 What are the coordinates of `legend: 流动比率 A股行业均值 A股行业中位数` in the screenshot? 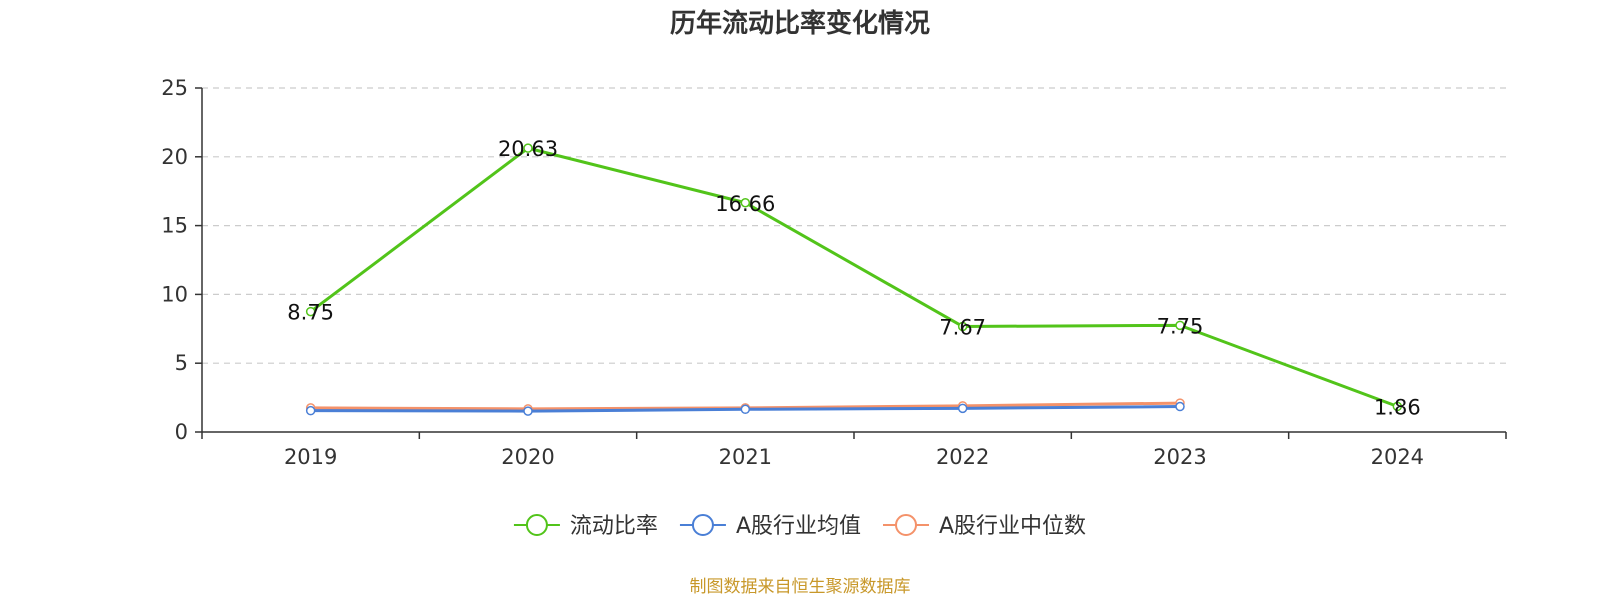 It's located at (799, 526).